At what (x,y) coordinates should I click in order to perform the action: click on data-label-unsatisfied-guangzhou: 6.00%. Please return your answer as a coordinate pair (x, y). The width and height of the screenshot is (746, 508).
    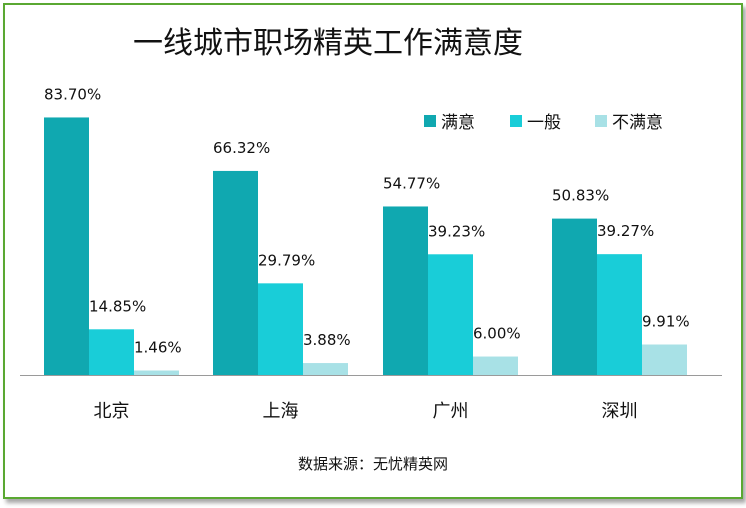
    Looking at the image, I should click on (497, 334).